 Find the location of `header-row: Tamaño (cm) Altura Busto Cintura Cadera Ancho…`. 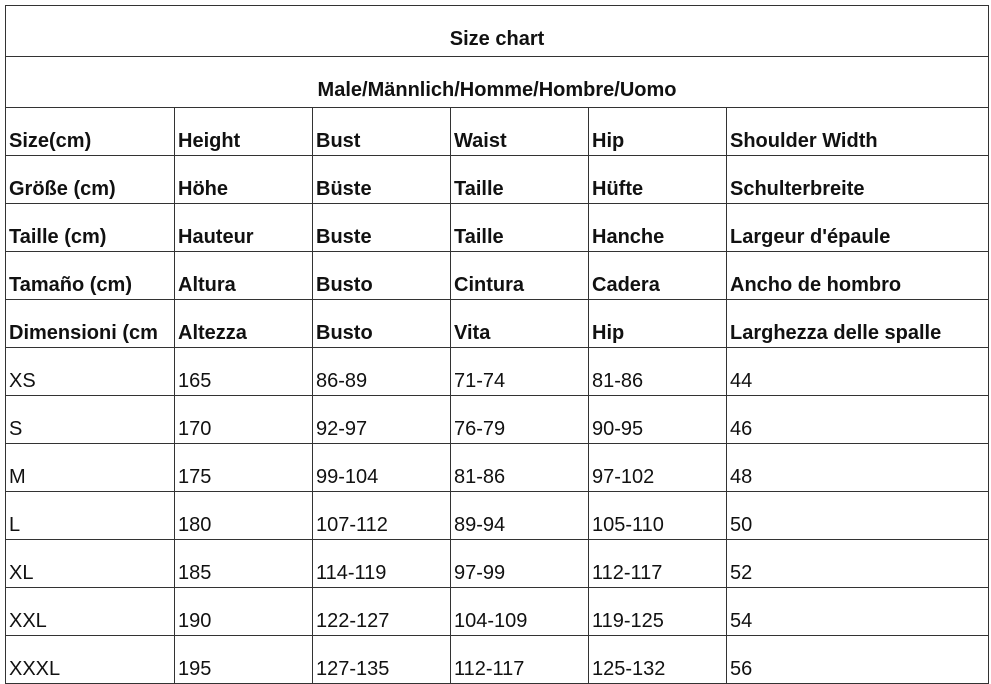

header-row: Tamaño (cm) Altura Busto Cintura Cadera Ancho… is located at coordinates (497, 275).